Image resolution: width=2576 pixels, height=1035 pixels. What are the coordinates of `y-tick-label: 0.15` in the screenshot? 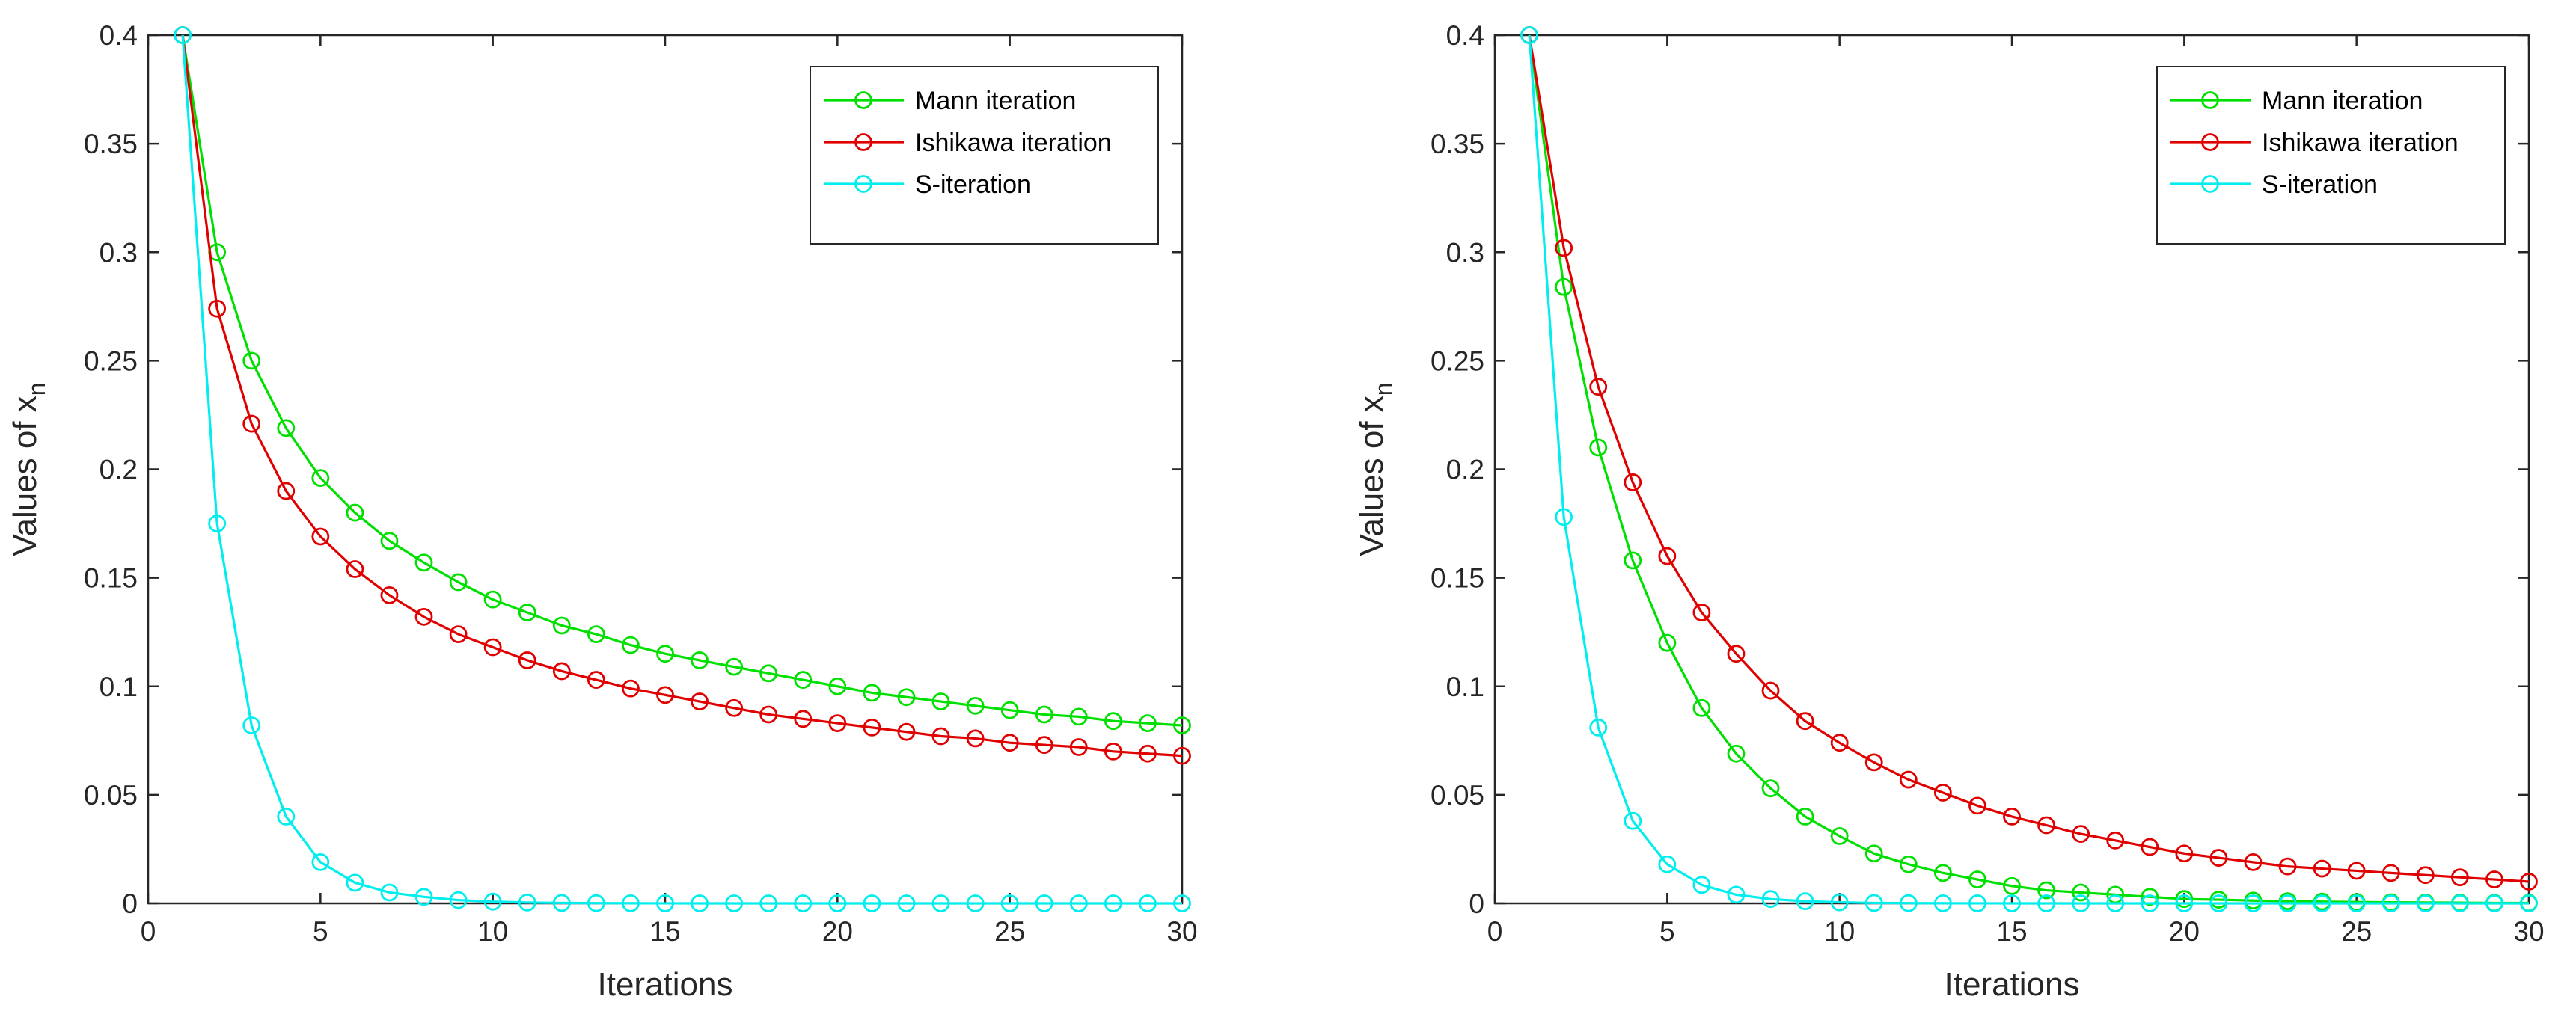 It's located at (111, 578).